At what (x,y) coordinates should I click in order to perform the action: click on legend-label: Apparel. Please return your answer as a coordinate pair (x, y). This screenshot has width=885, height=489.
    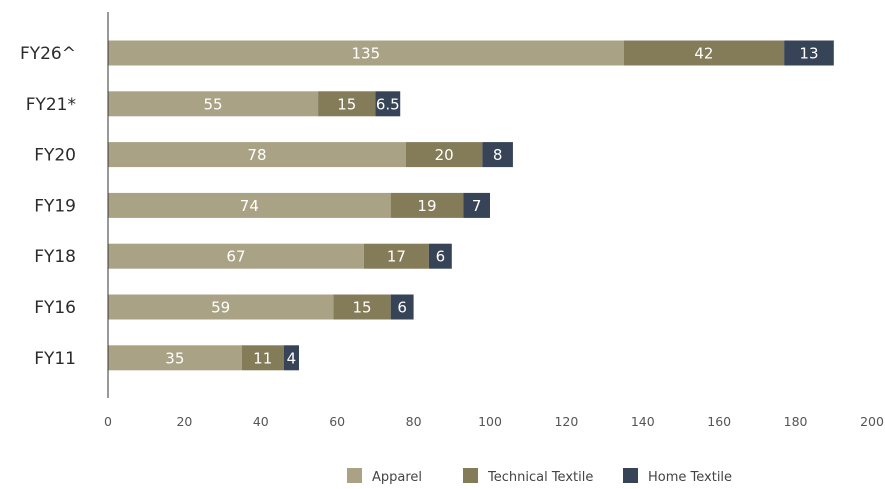
    Looking at the image, I should click on (397, 477).